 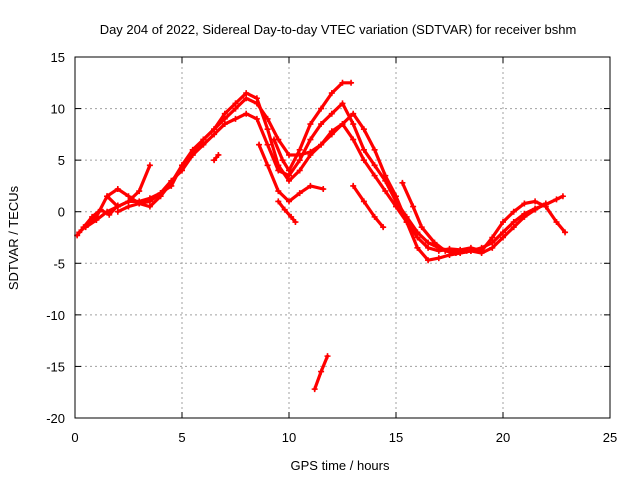 I want to click on y-tick-label: 10, so click(x=58, y=109).